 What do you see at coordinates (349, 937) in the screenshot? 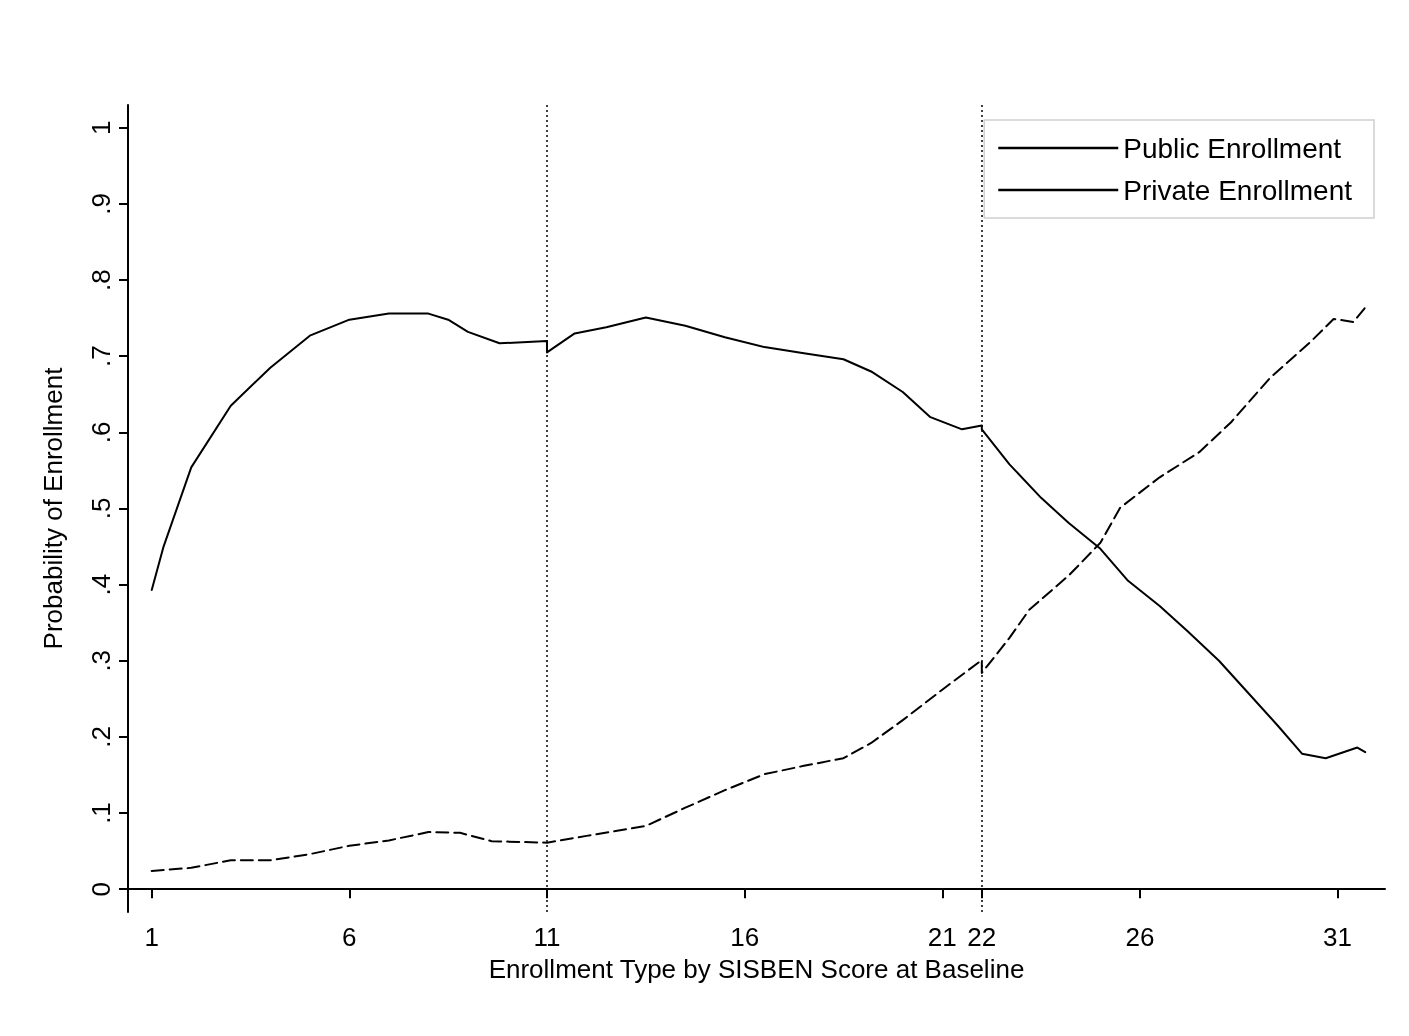
I see `x-tick-label: 6` at bounding box center [349, 937].